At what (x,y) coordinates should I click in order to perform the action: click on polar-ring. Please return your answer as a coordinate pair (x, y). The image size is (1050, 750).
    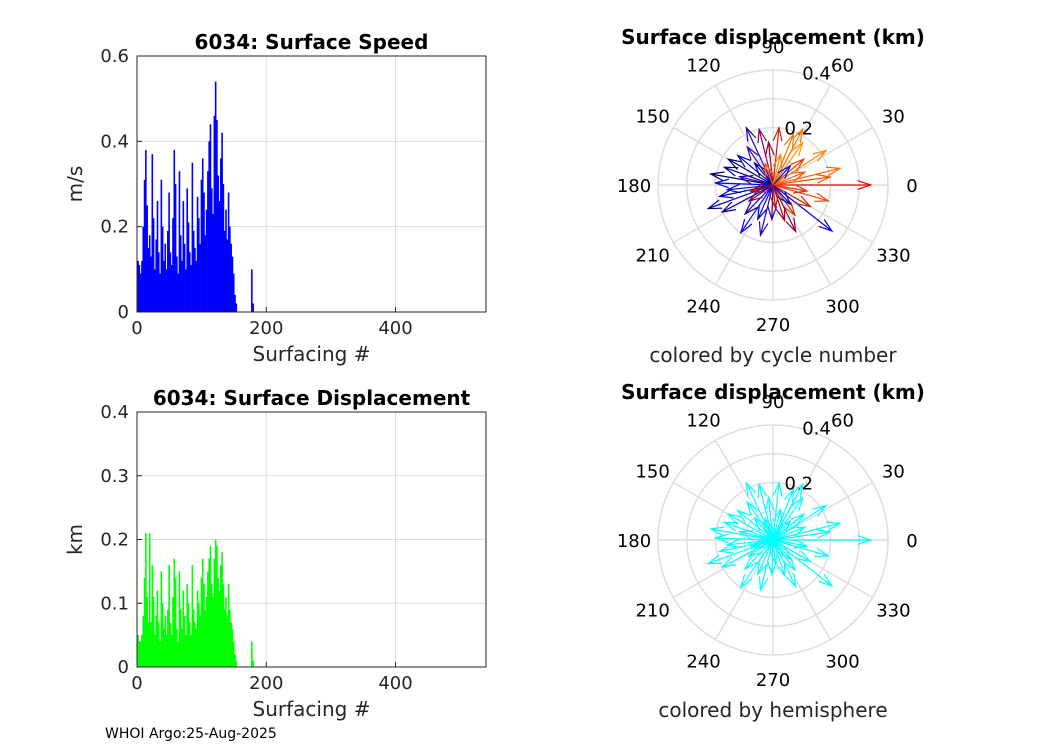
    Looking at the image, I should click on (773, 540).